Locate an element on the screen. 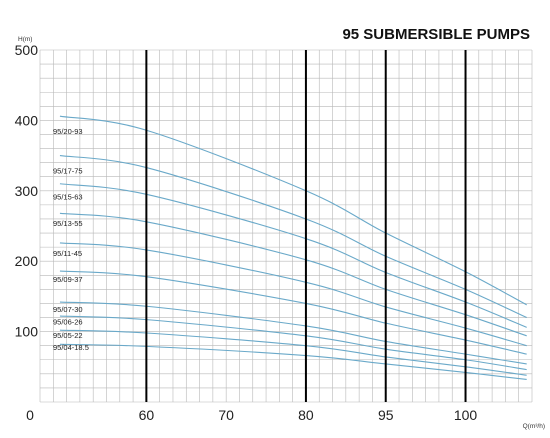  series-label: 95/15-63 is located at coordinates (68, 196).